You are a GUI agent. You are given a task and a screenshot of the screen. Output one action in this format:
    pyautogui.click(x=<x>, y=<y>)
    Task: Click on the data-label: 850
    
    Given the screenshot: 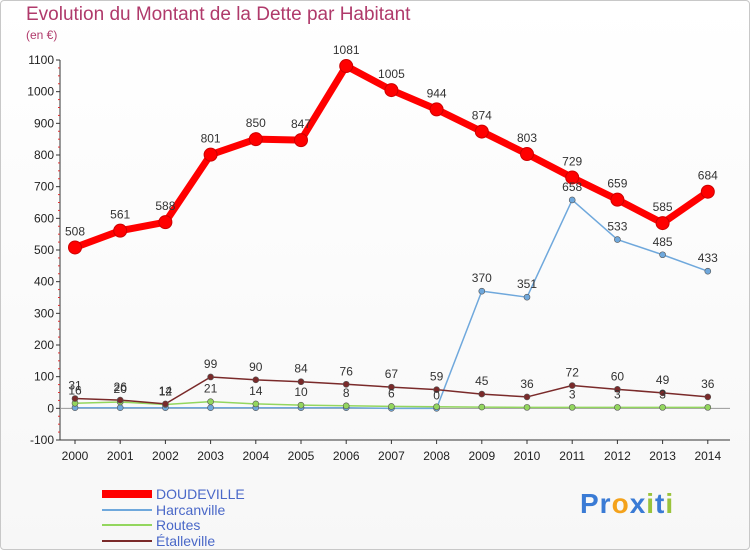 What is the action you would take?
    pyautogui.click(x=256, y=123)
    